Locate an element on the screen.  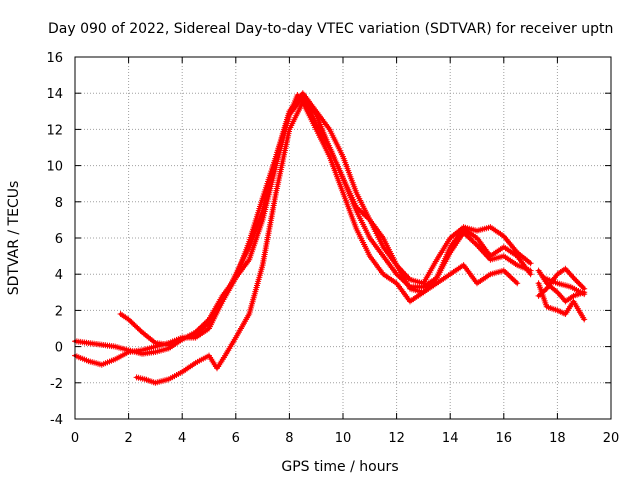
x-tick-label: 8 is located at coordinates (289, 438).